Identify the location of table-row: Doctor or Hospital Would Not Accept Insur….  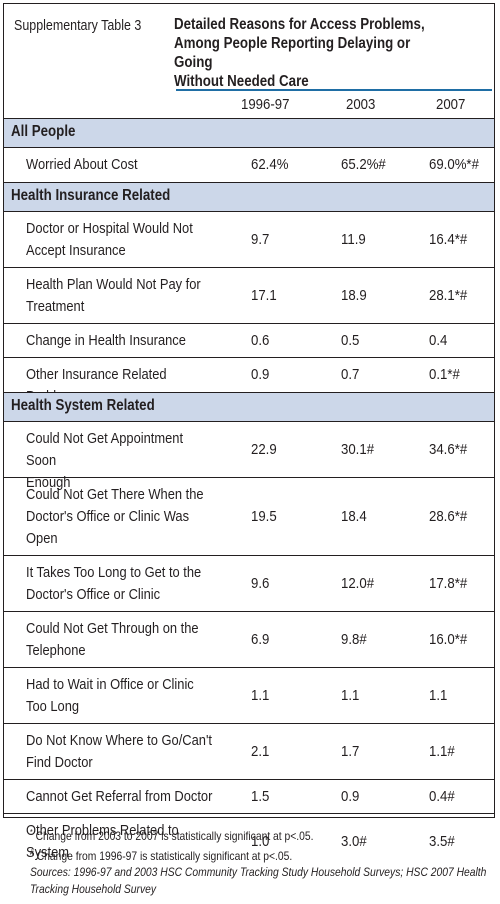
(249, 240).